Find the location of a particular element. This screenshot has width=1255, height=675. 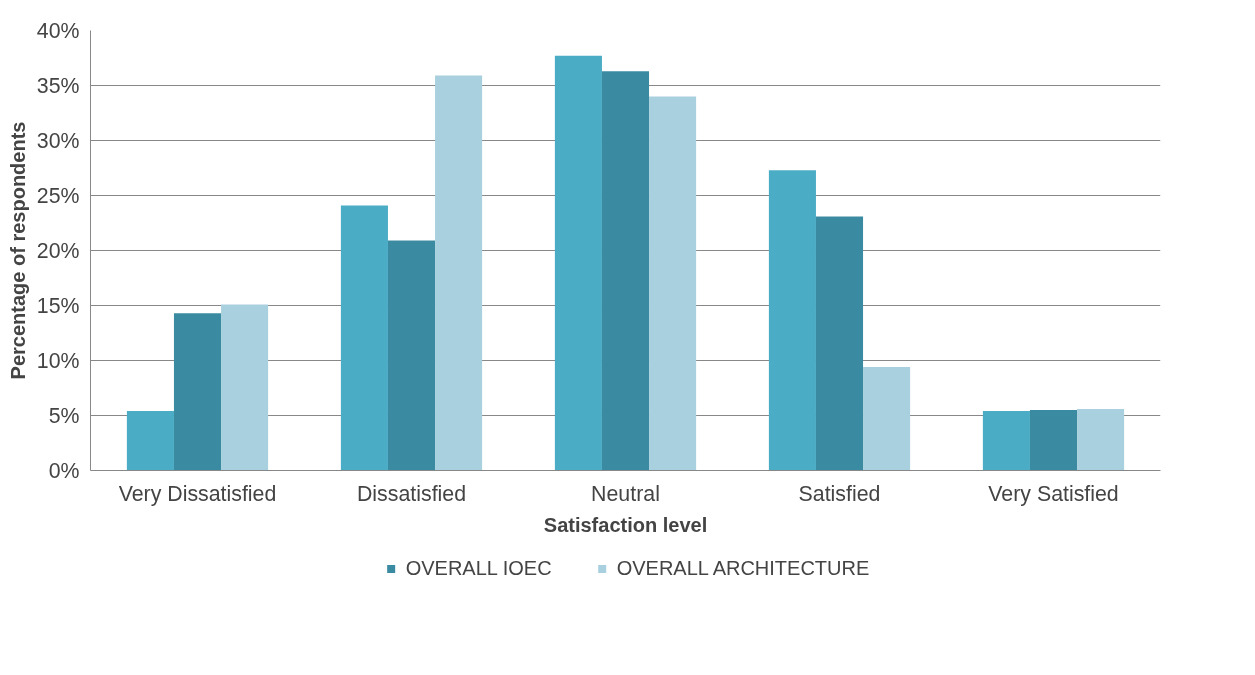

y-tick-label: 5% is located at coordinates (64, 415).